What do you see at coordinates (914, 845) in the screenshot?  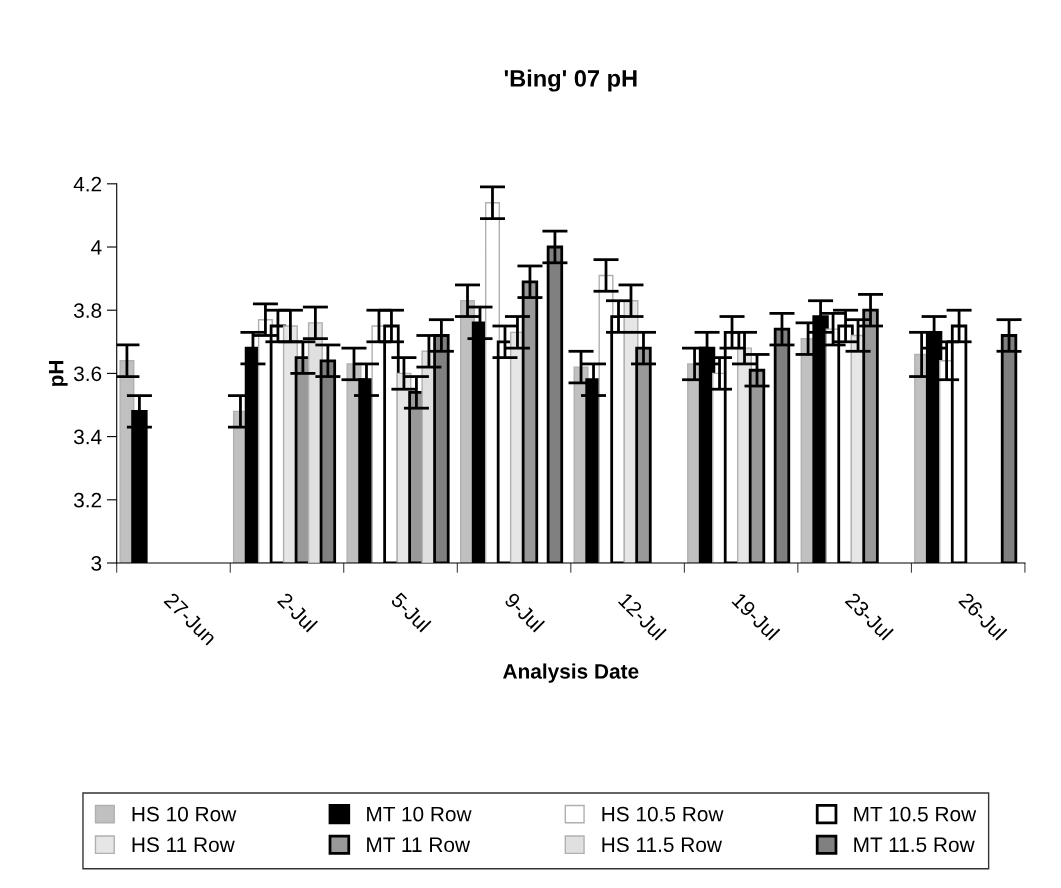 I see `legend-label: MT 11.5 Row` at bounding box center [914, 845].